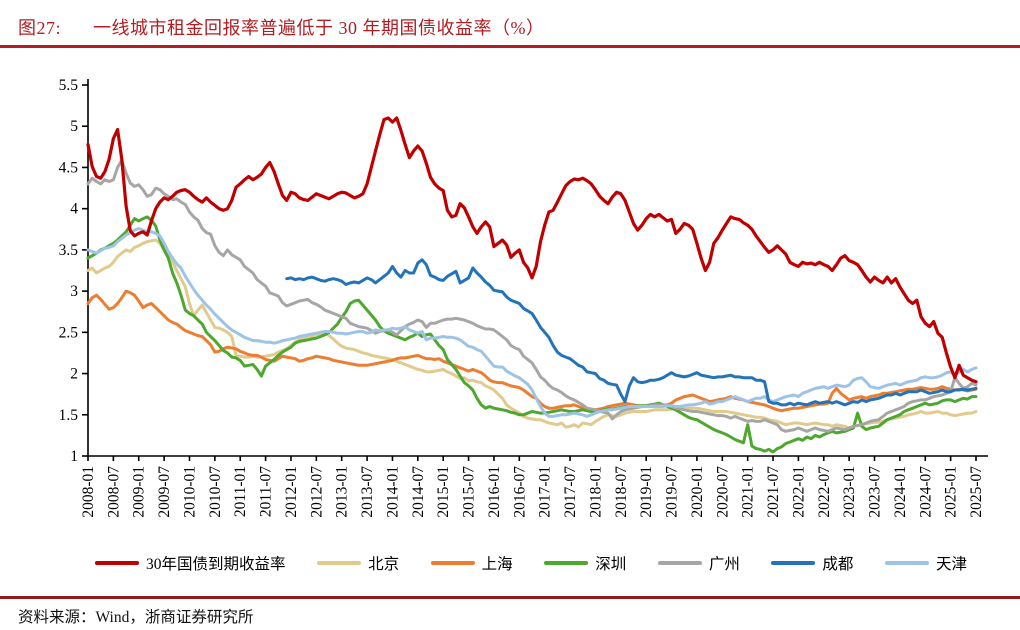  I want to click on legend-item-广州: 广州, so click(698, 563).